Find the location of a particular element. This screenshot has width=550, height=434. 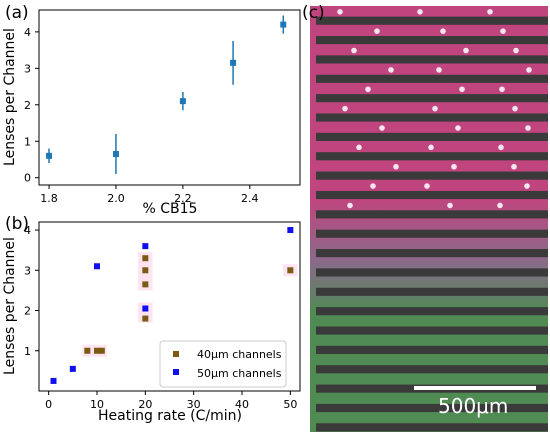

scale-bar is located at coordinates (475, 388).